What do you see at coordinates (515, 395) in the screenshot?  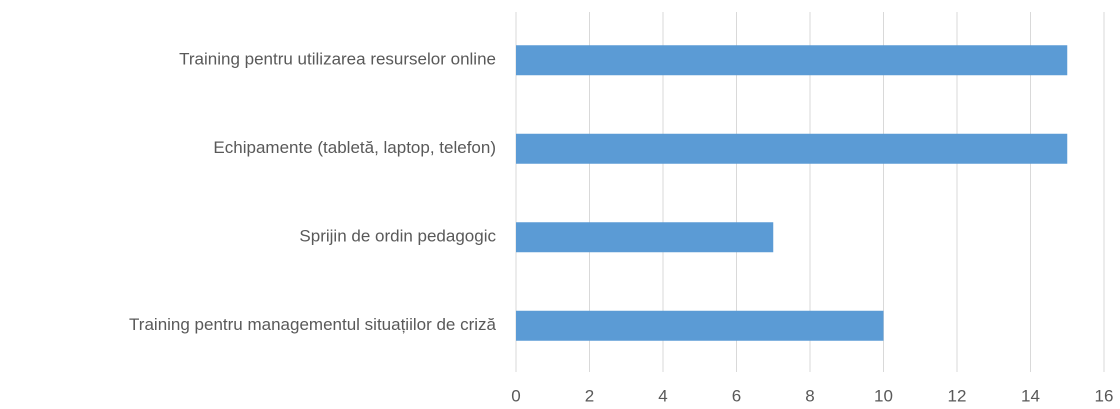 I see `x-tick-label: 0` at bounding box center [515, 395].